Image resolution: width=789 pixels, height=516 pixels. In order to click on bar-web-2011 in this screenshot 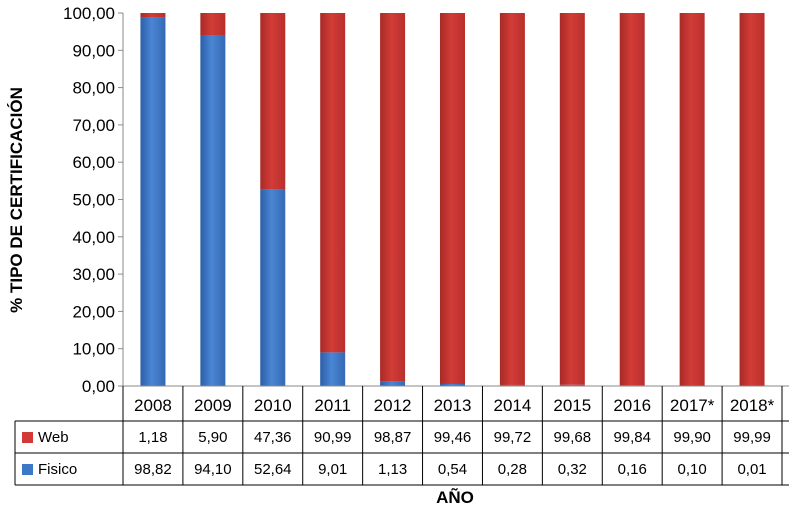, I will do `click(332, 182)`.